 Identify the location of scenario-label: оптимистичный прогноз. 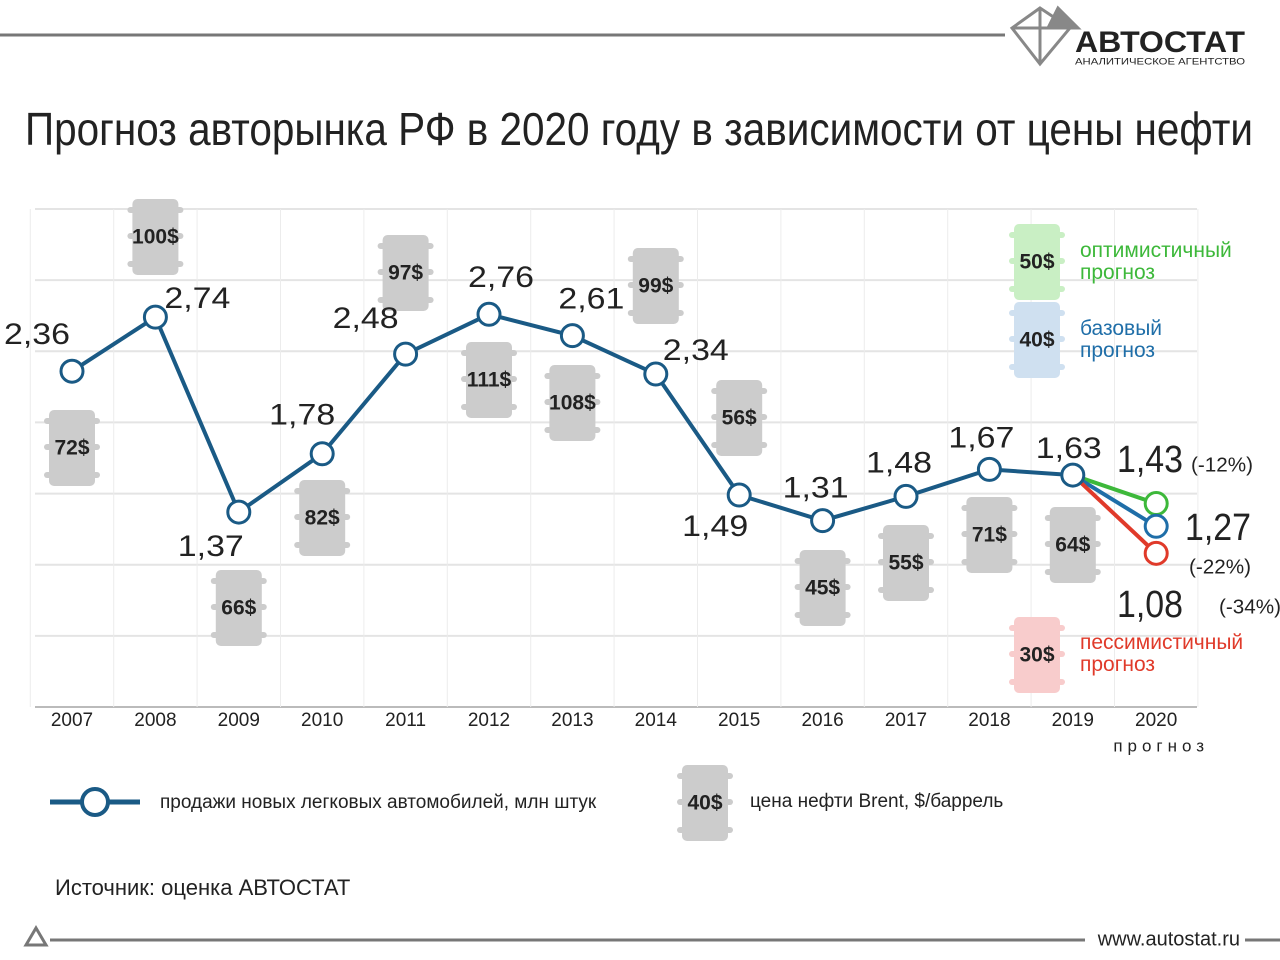
(1156, 261).